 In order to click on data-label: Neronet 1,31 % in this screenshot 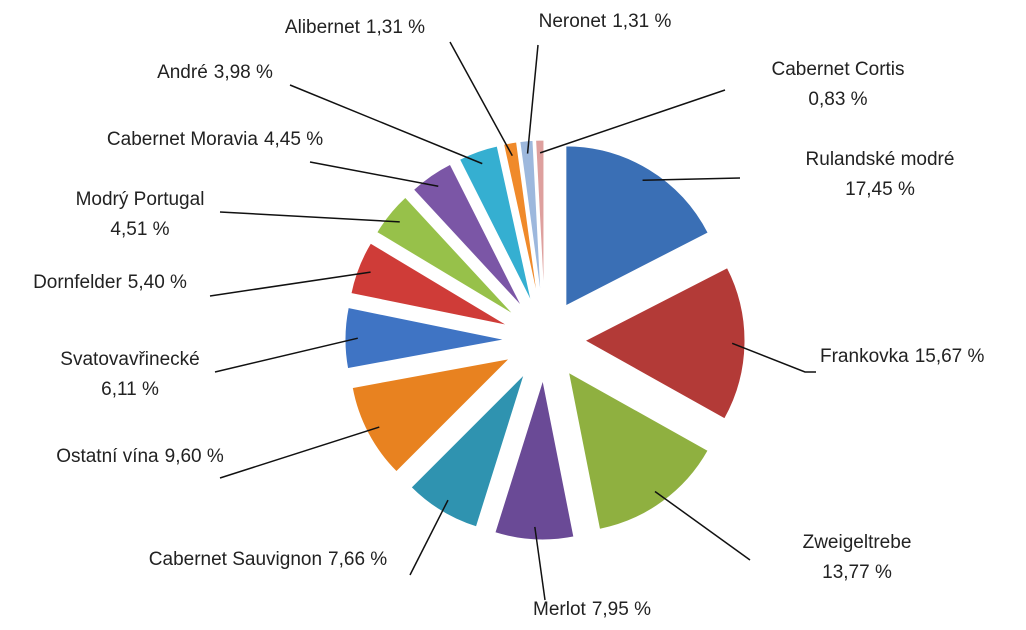, I will do `click(605, 21)`.